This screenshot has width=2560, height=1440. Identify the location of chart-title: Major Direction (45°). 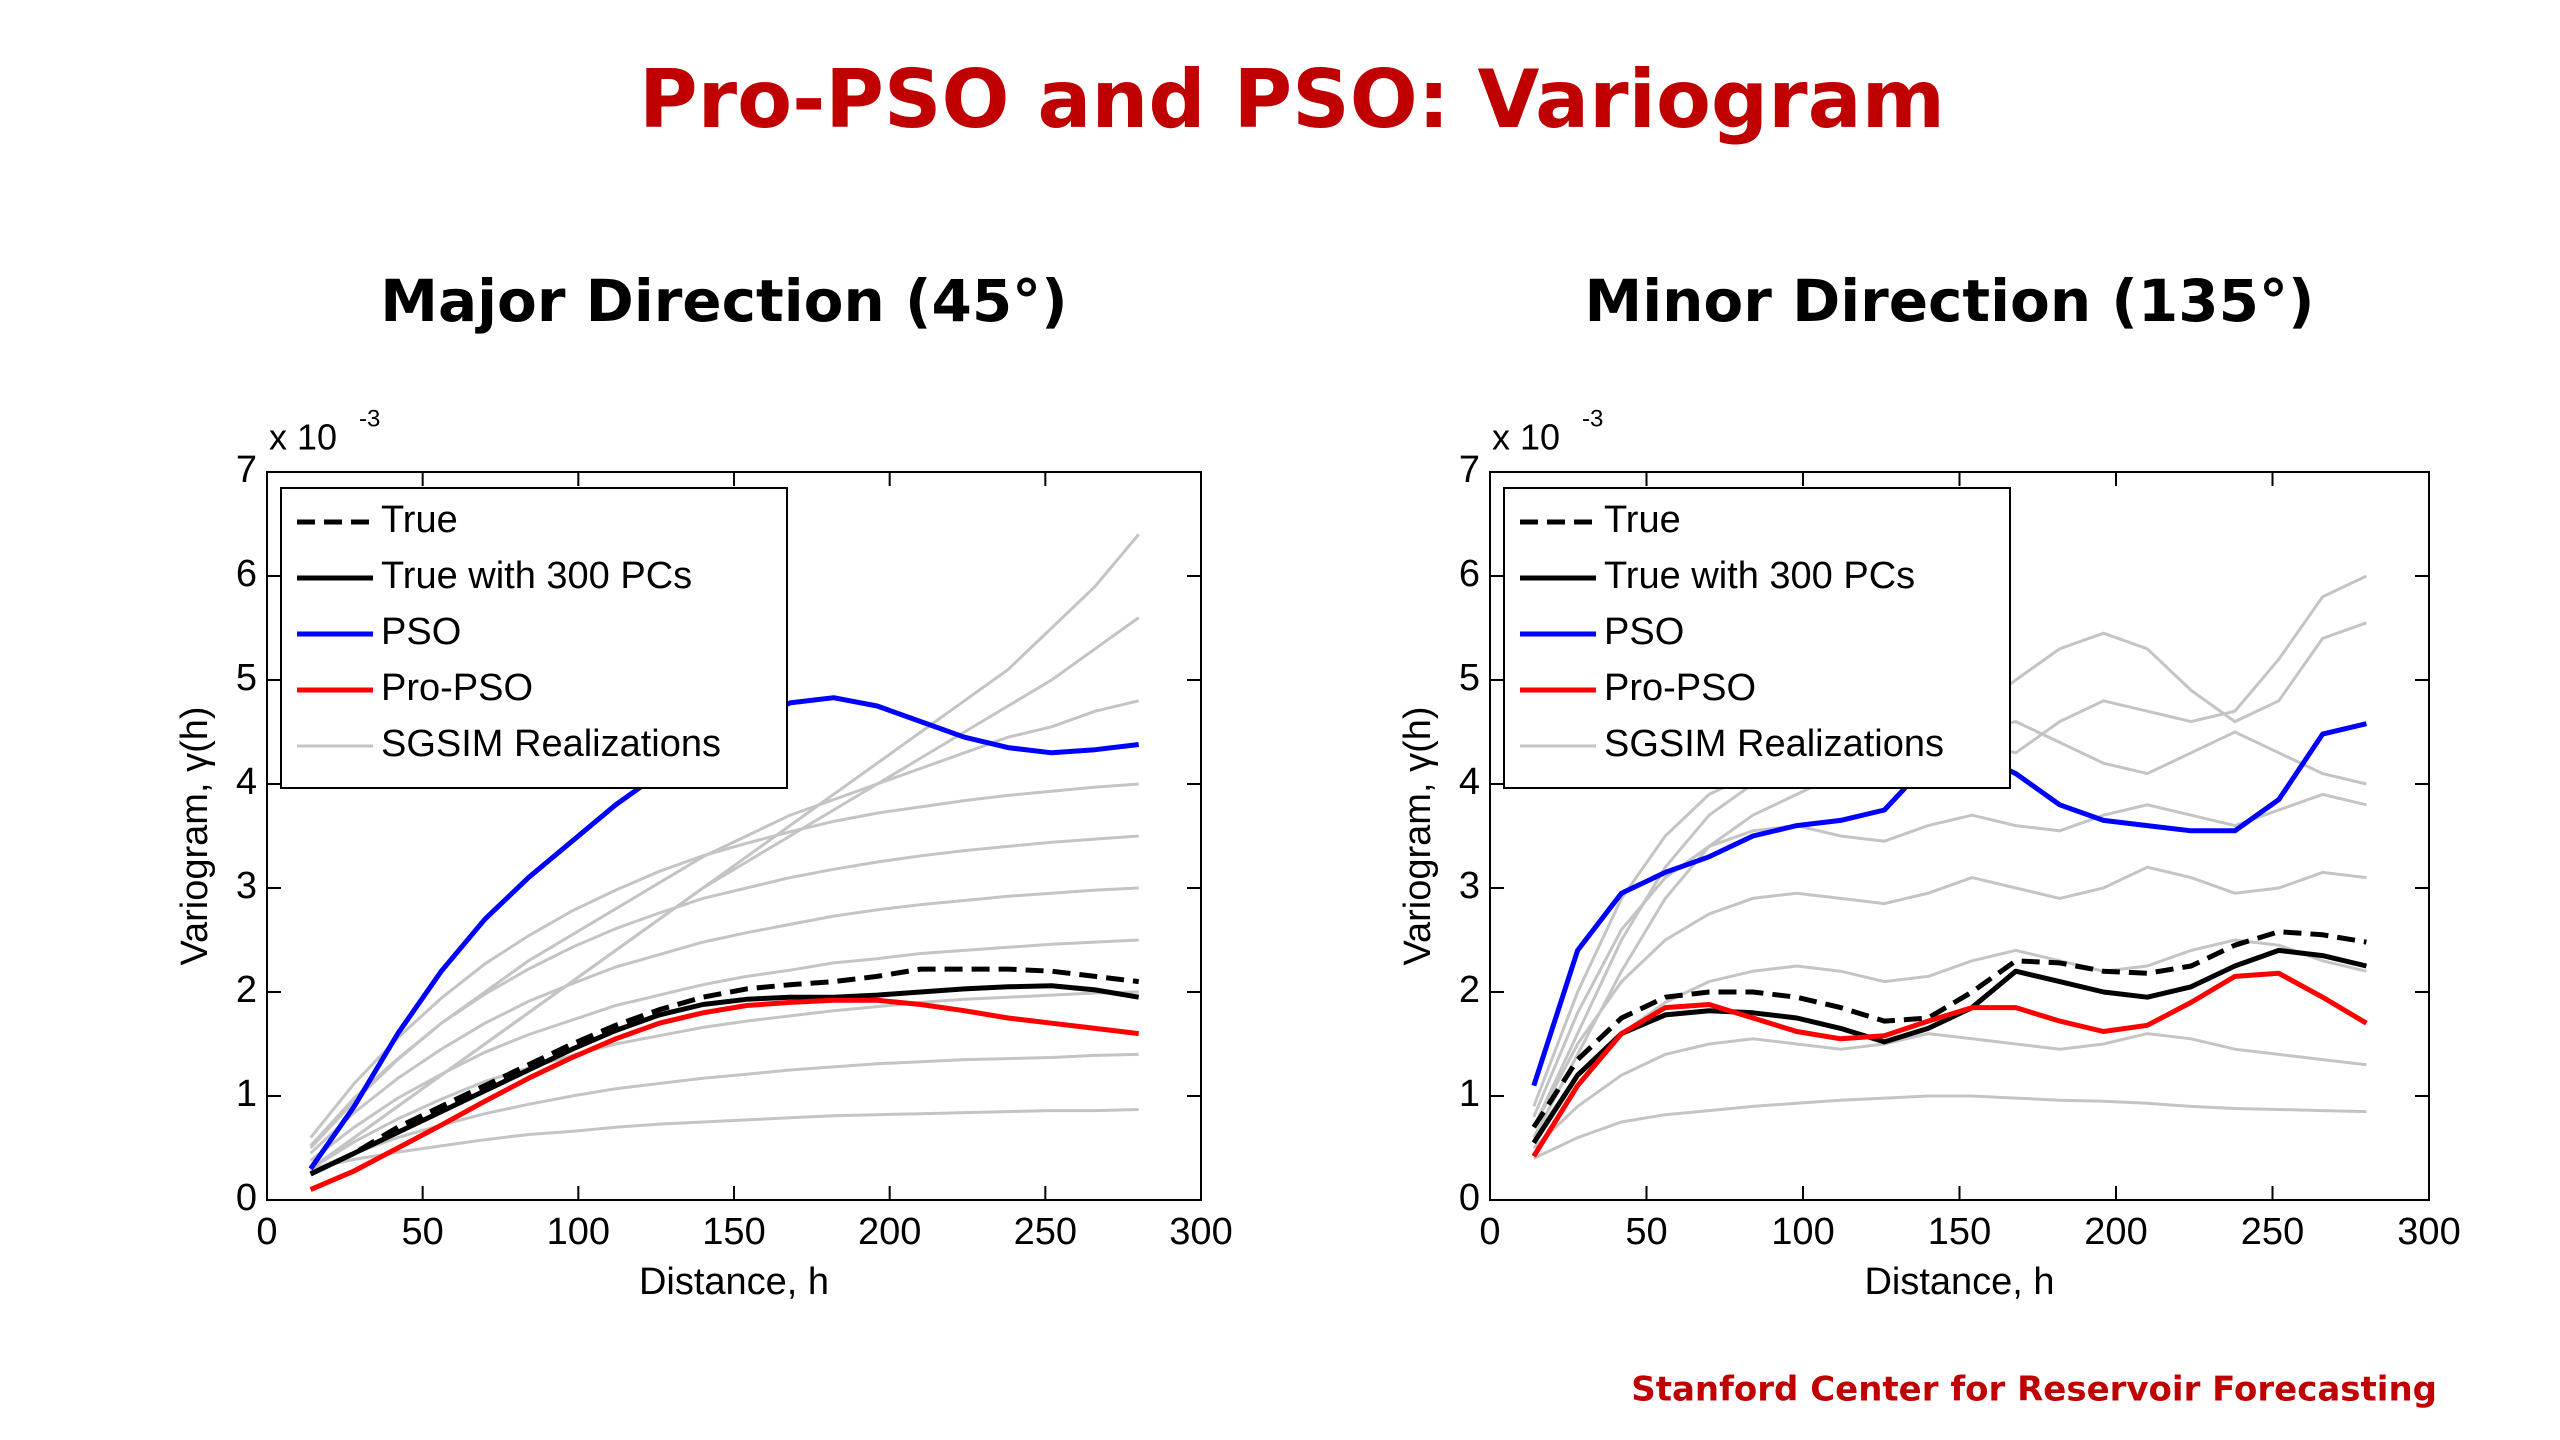
(723, 301).